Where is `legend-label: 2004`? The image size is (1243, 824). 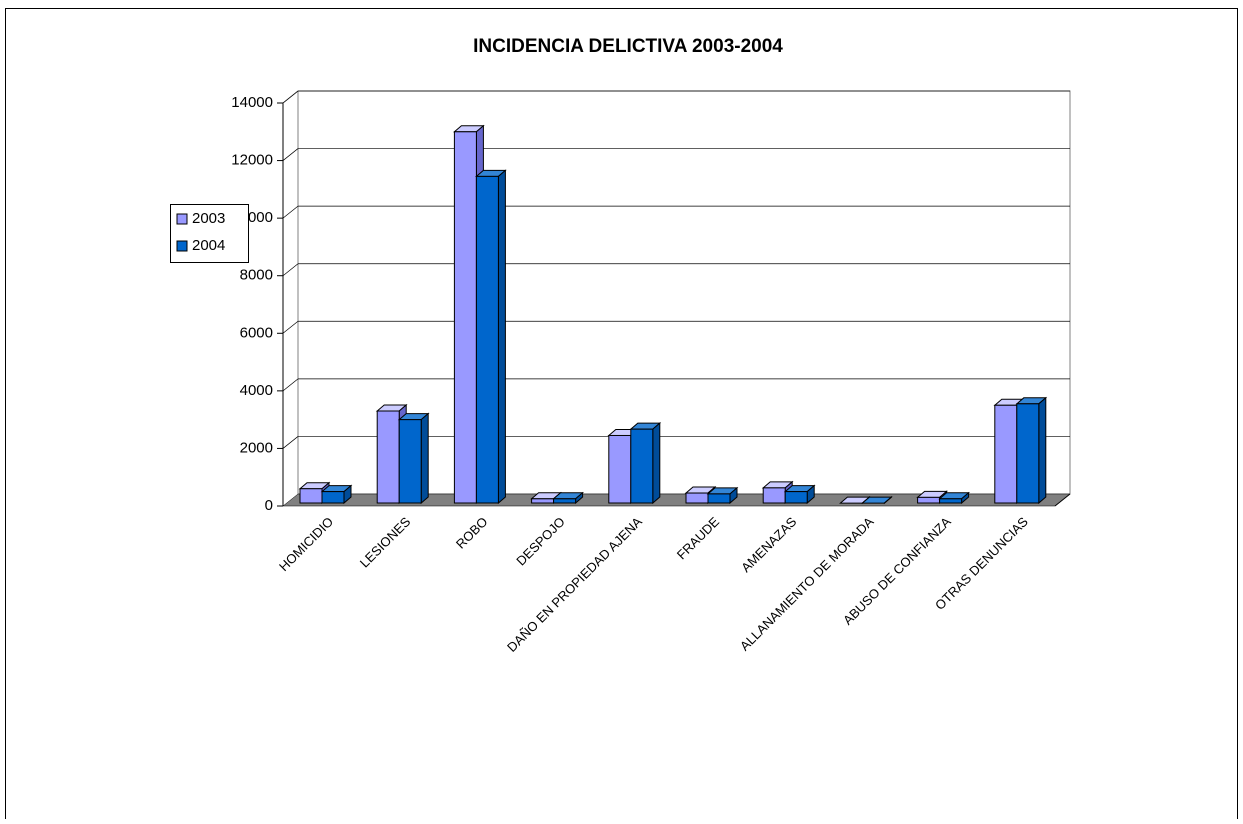 legend-label: 2004 is located at coordinates (208, 245).